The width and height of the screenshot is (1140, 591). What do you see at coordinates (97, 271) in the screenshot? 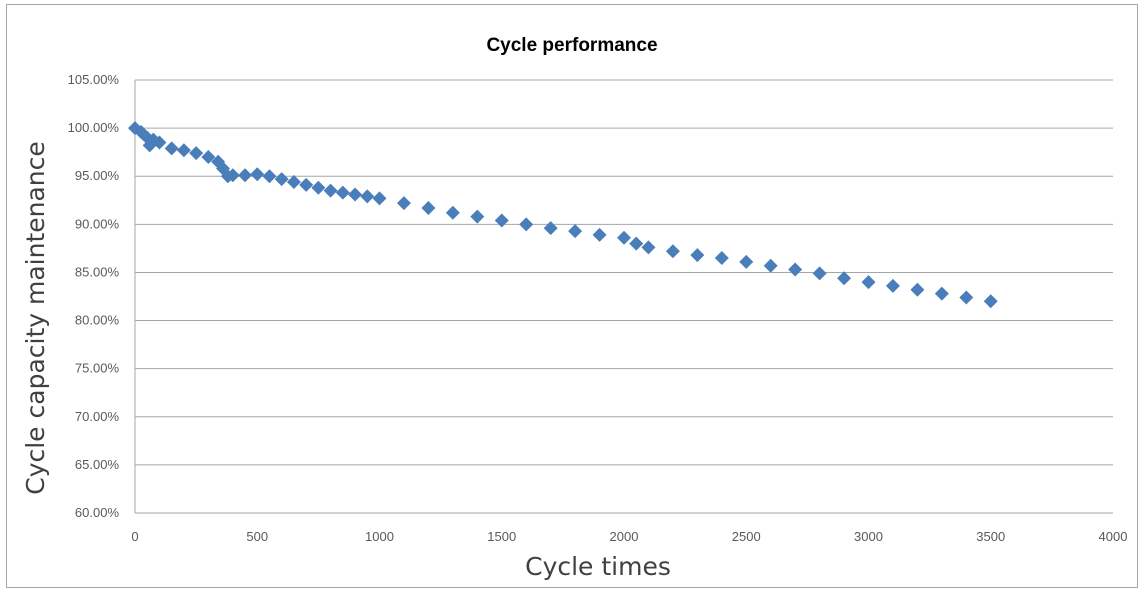
I see `y-tick-label: 85.00%` at bounding box center [97, 271].